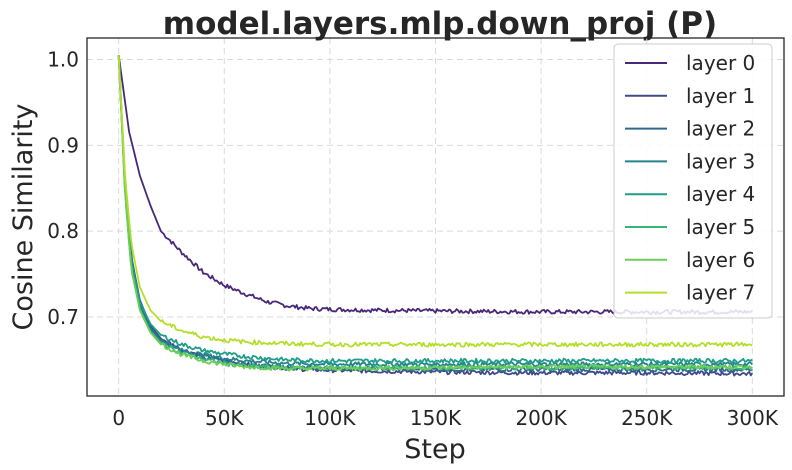 This screenshot has width=792, height=470. Describe the element at coordinates (720, 161) in the screenshot. I see `legend-label: layer 3` at that location.